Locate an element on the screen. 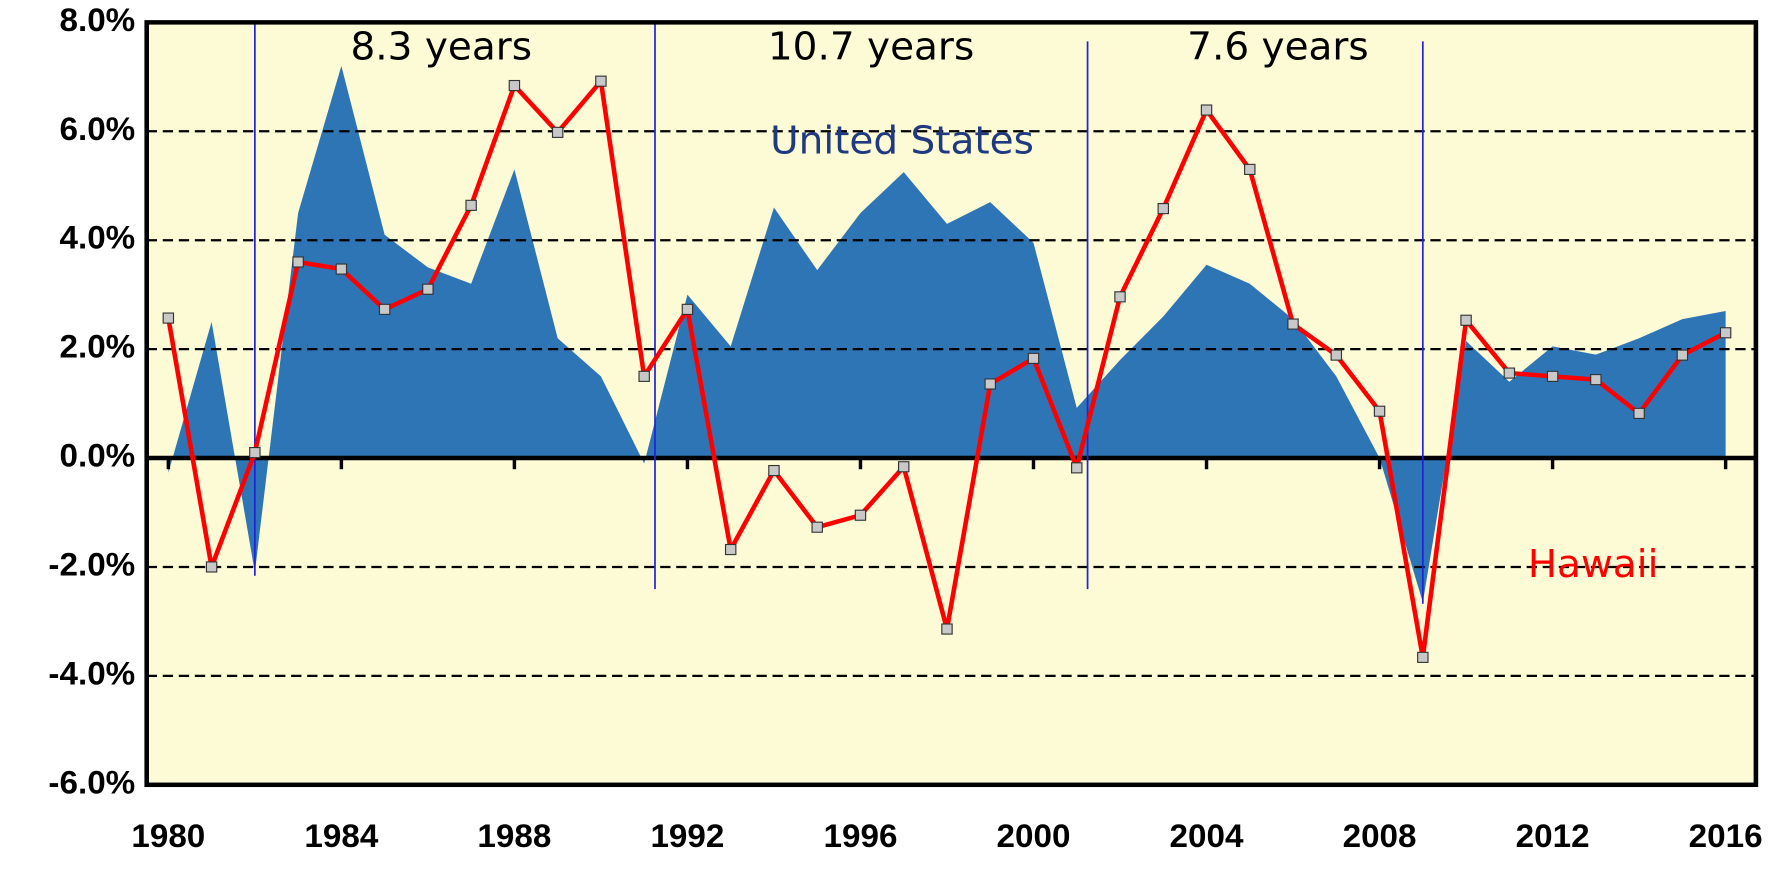 Image resolution: width=1788 pixels, height=876 pixels. y-tick-label: 6.0% is located at coordinates (97, 128).